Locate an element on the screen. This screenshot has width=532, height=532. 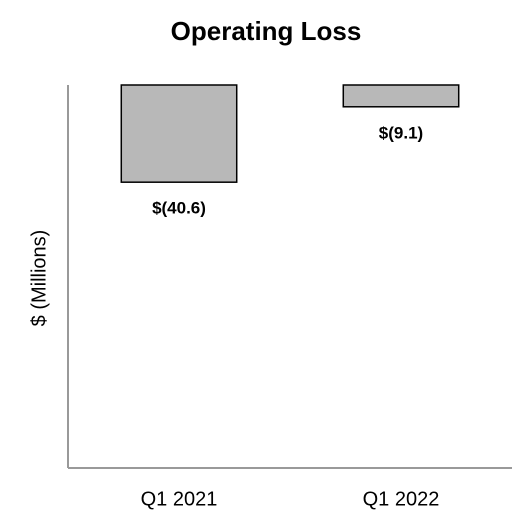
y-axis-label: $ (Millions) is located at coordinates (39, 278).